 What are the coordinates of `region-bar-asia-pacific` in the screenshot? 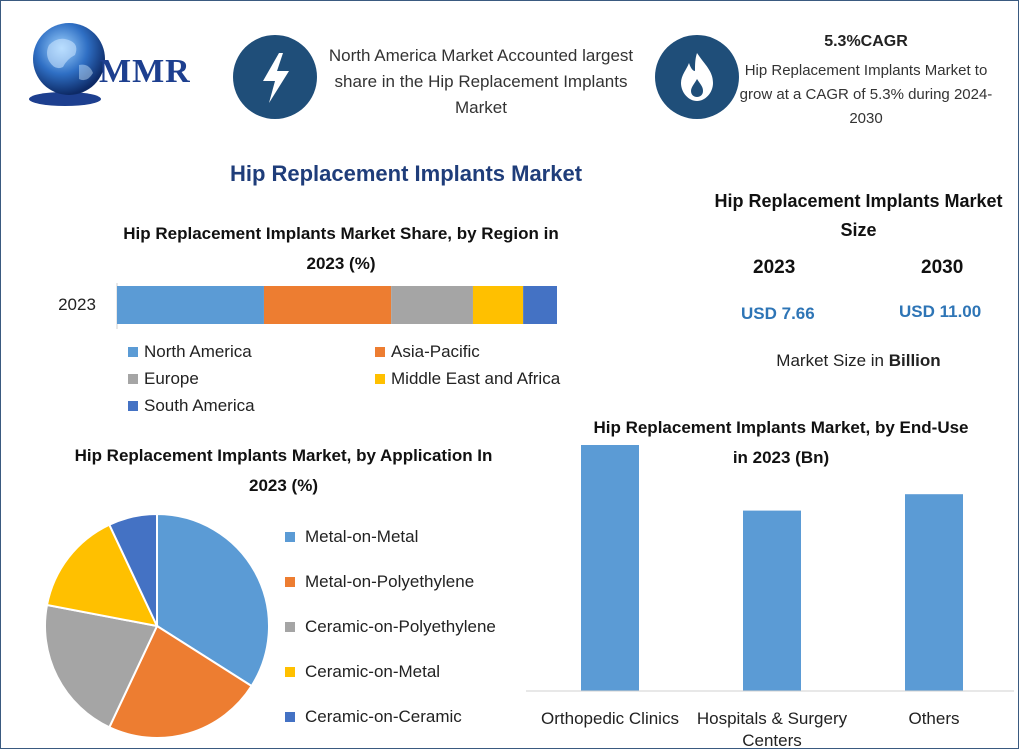 It's located at (327, 305).